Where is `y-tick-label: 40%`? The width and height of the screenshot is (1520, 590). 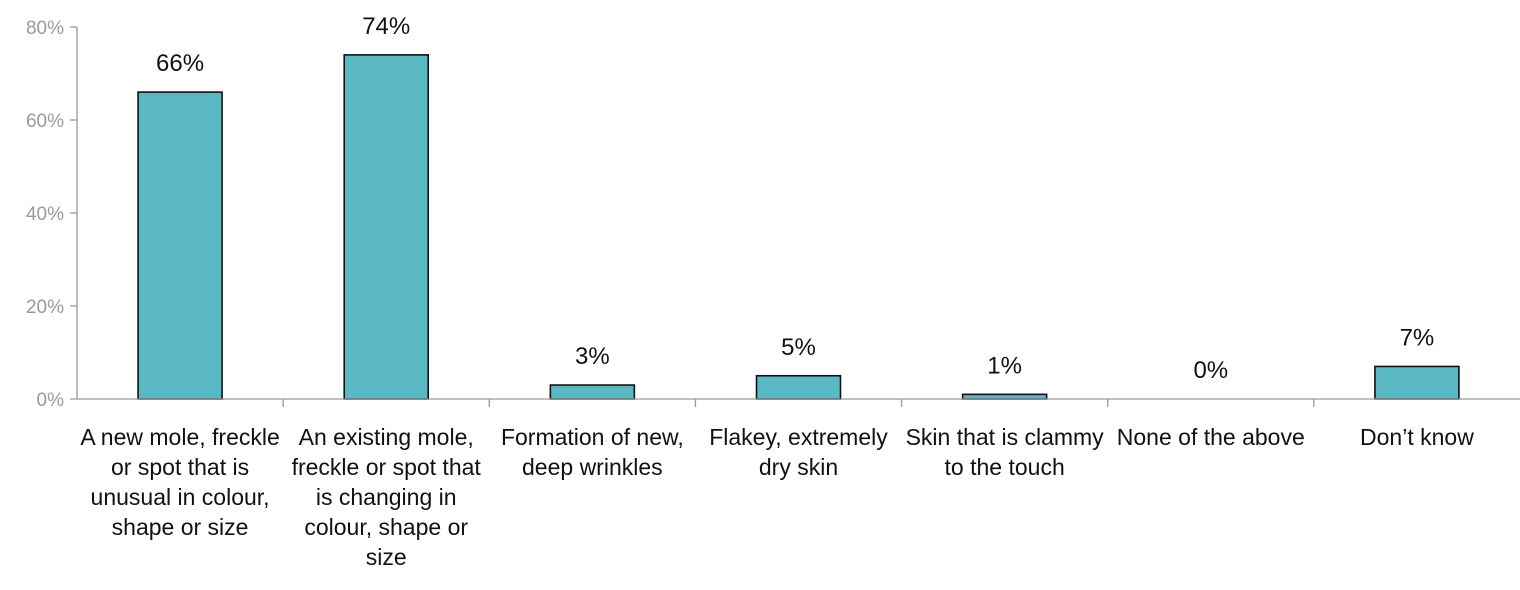 y-tick-label: 40% is located at coordinates (45, 214).